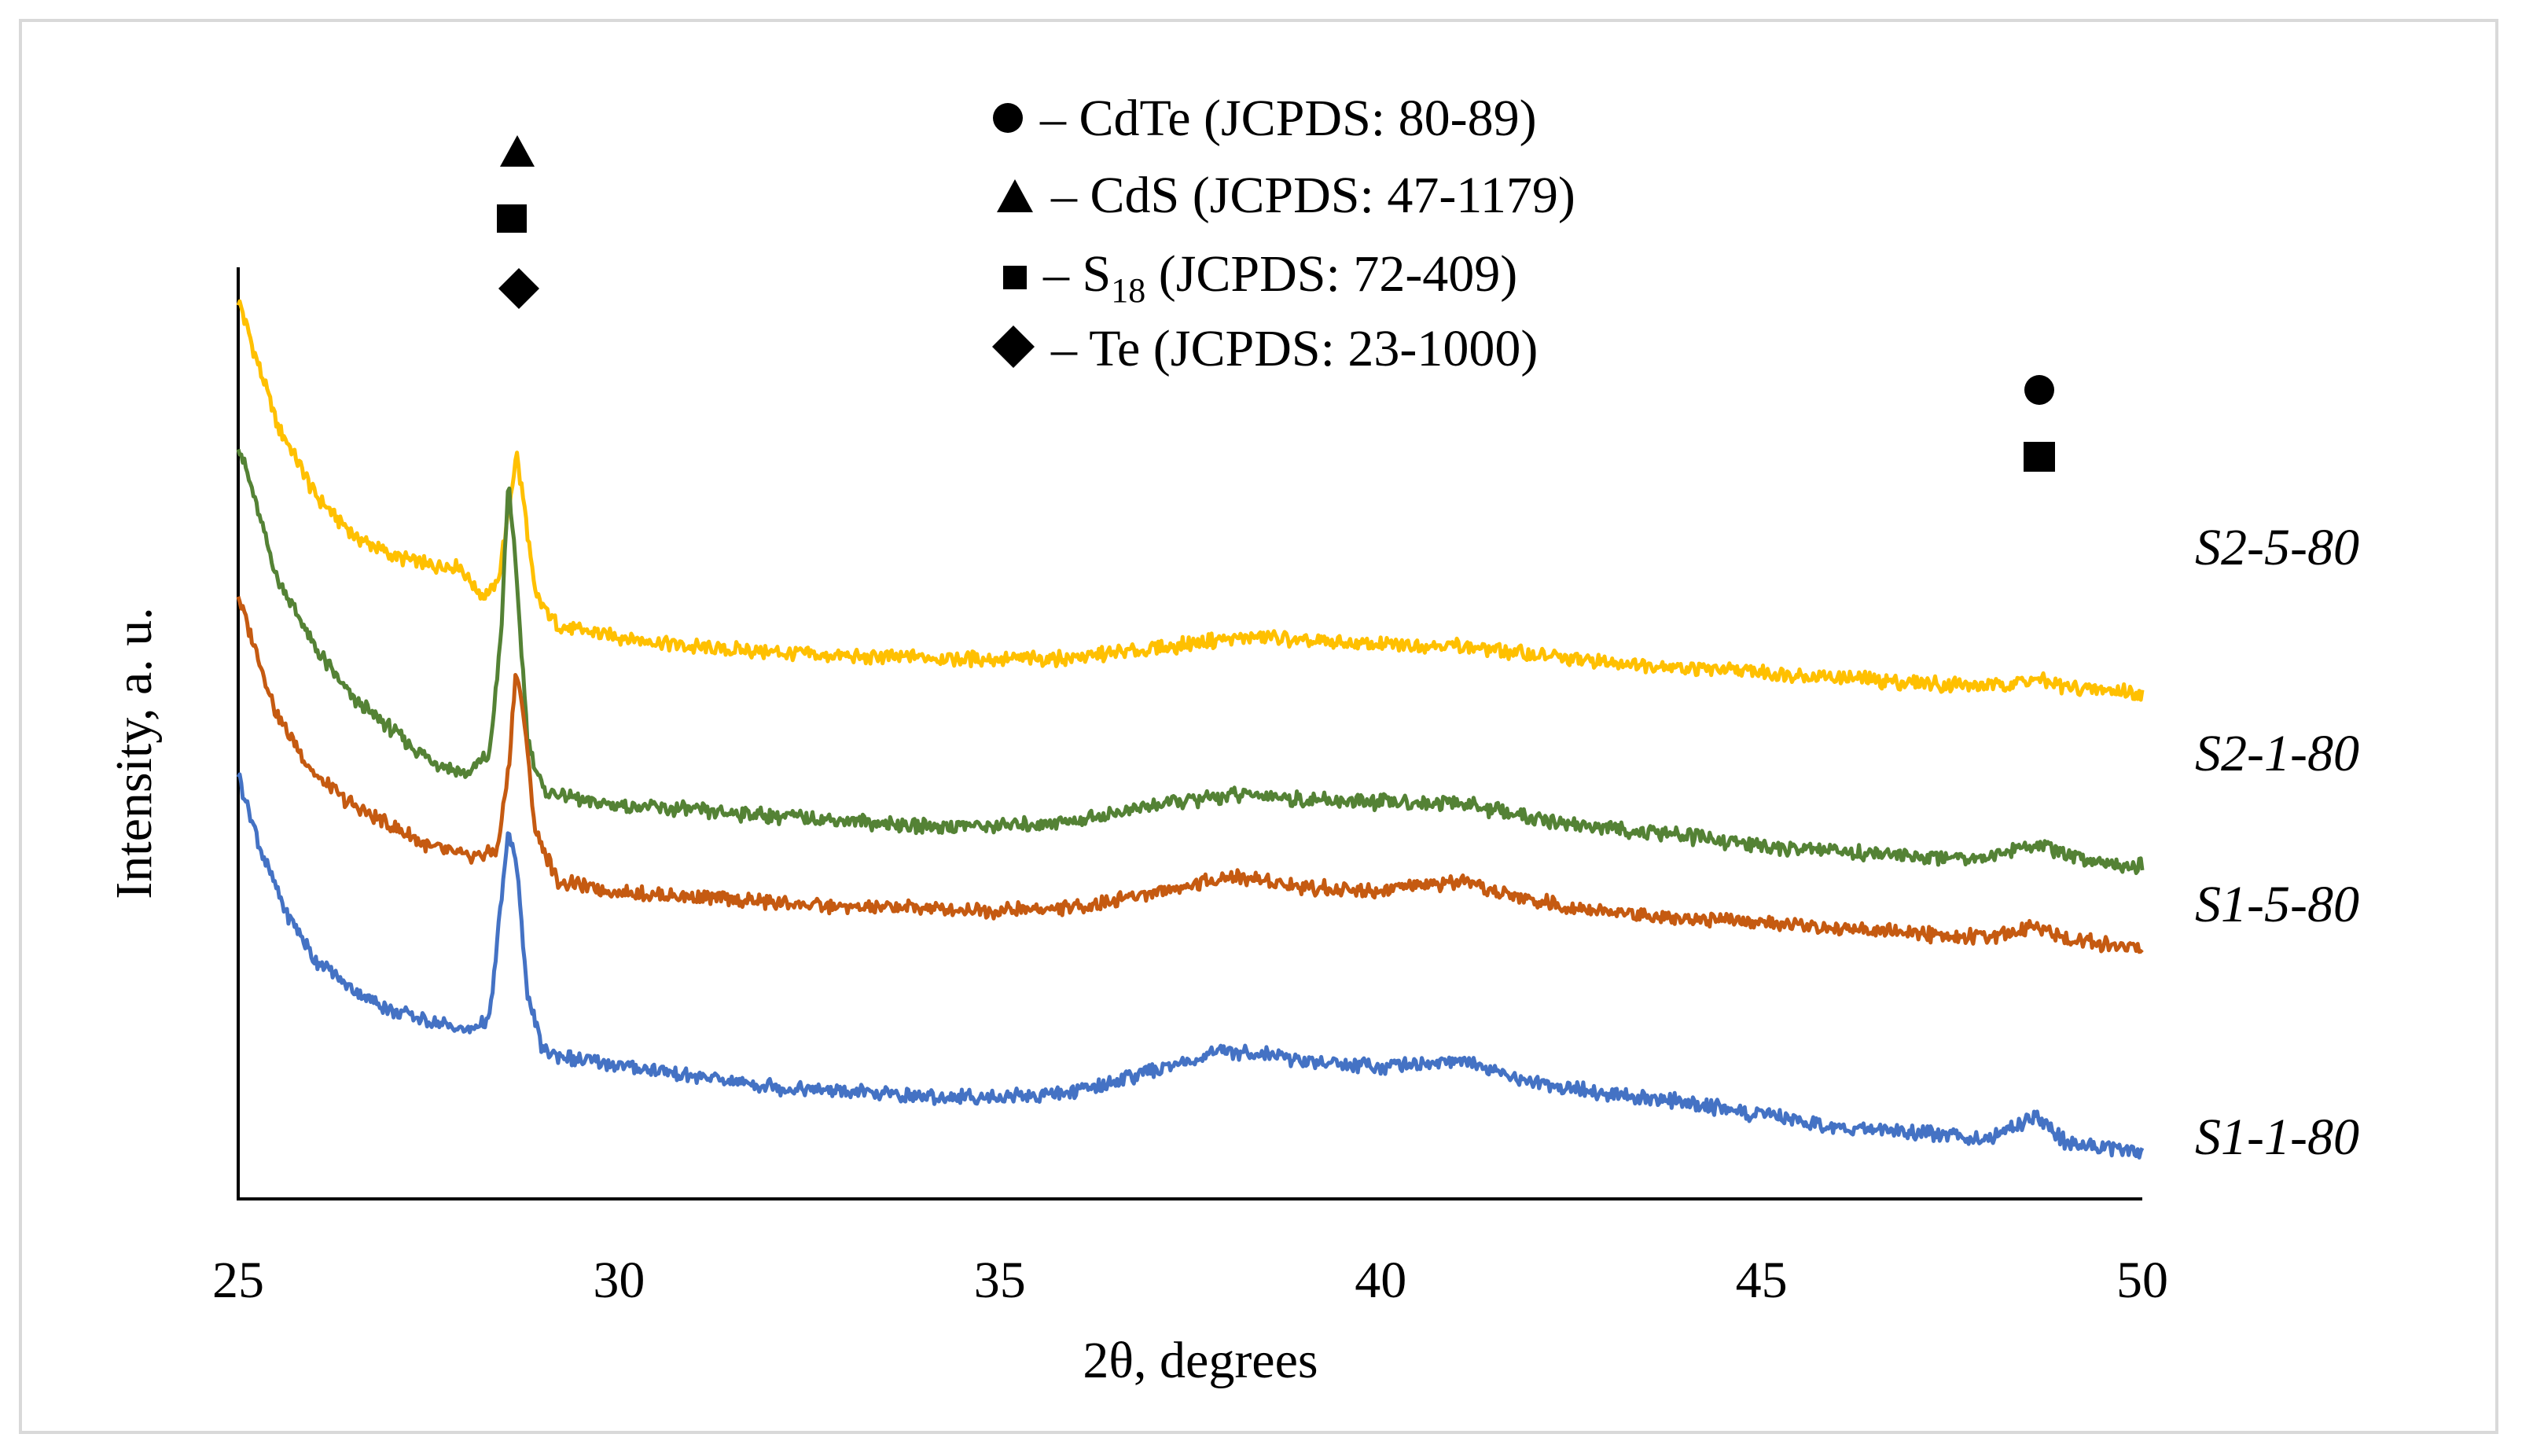 The height and width of the screenshot is (1456, 2522). What do you see at coordinates (134, 753) in the screenshot?
I see `y-axis-title: Intensity, a. u.` at bounding box center [134, 753].